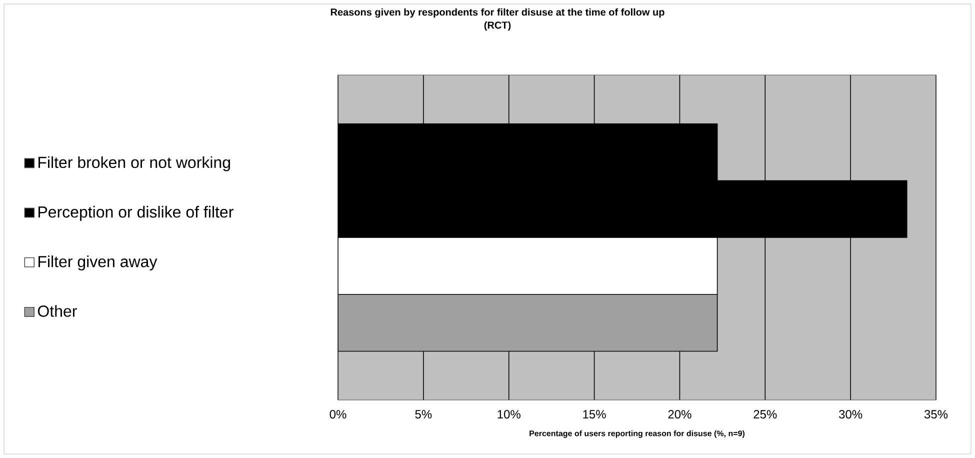 Image resolution: width=975 pixels, height=458 pixels. I want to click on x-tick-label: 20%, so click(680, 414).